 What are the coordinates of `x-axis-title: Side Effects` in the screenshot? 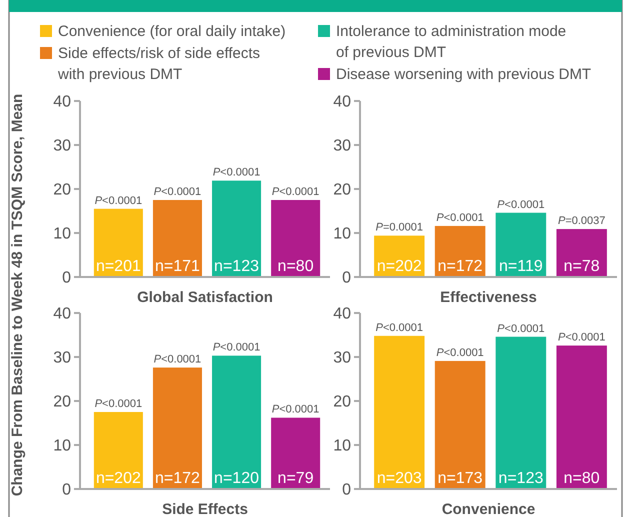 It's located at (205, 509).